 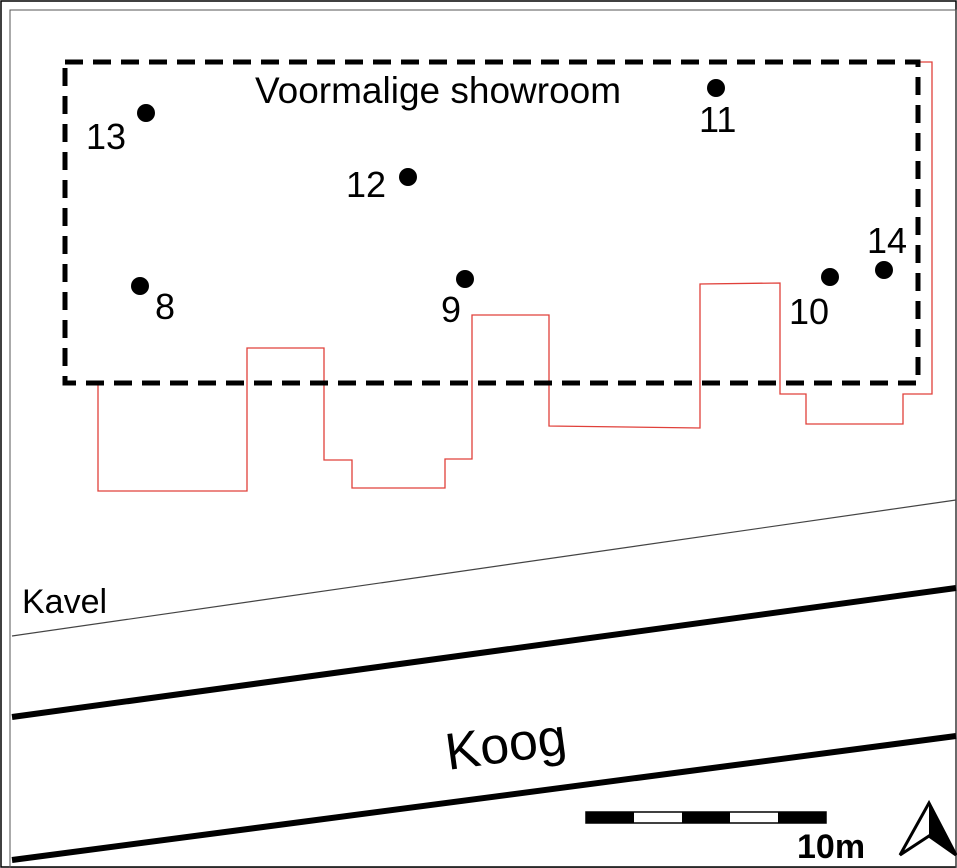 I want to click on building-label: Voormalige showroom, so click(x=438, y=90).